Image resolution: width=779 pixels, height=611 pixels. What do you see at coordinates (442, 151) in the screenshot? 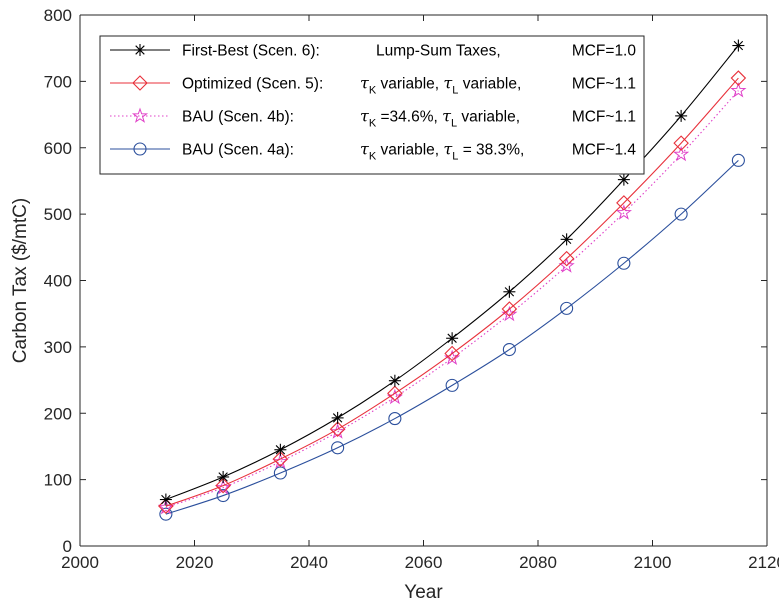
I see `legend-tax-description: τK variable, τL = 38.3%,` at bounding box center [442, 151].